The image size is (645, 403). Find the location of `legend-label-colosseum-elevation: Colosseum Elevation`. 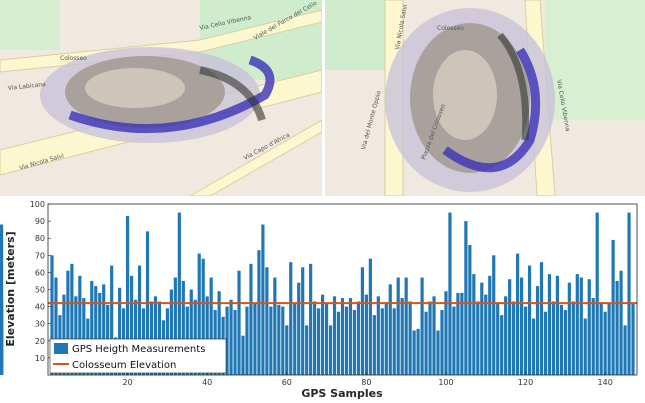

legend-label-colosseum-elevation: Colosseum Elevation is located at coordinates (124, 365).